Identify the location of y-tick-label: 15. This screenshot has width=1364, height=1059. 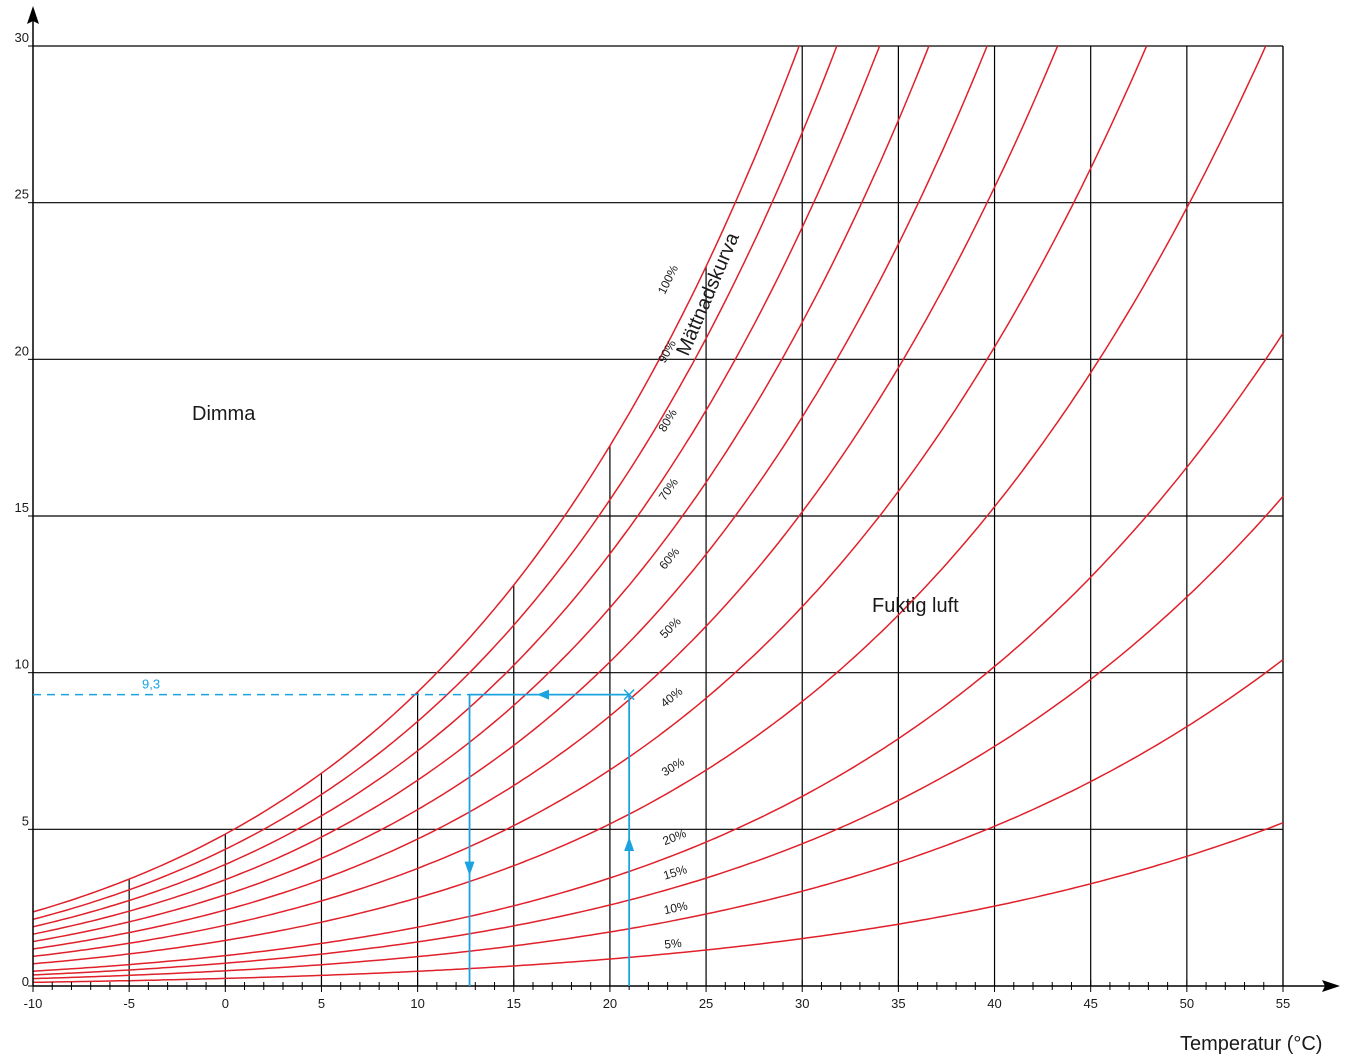
(22, 507).